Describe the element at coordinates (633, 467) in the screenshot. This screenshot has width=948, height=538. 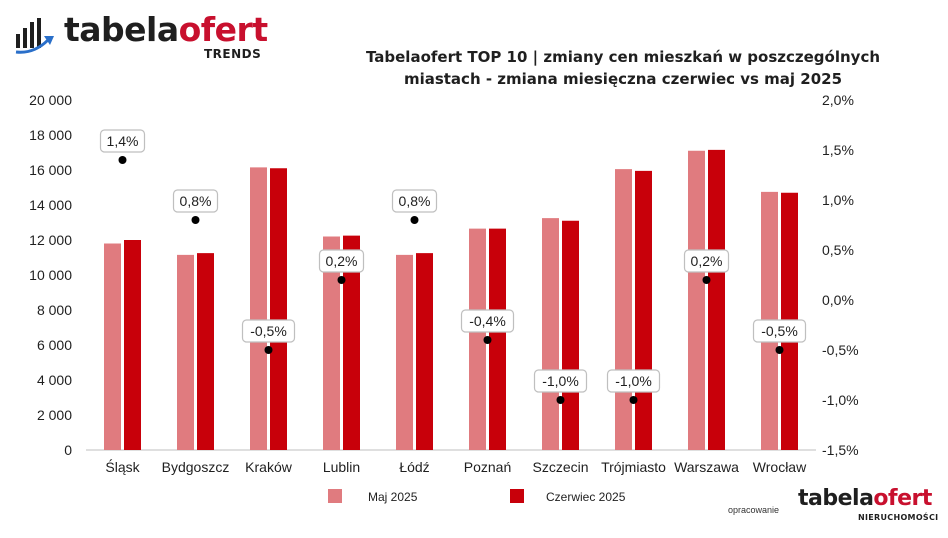
I see `x-tick-label: Trójmiasto` at that location.